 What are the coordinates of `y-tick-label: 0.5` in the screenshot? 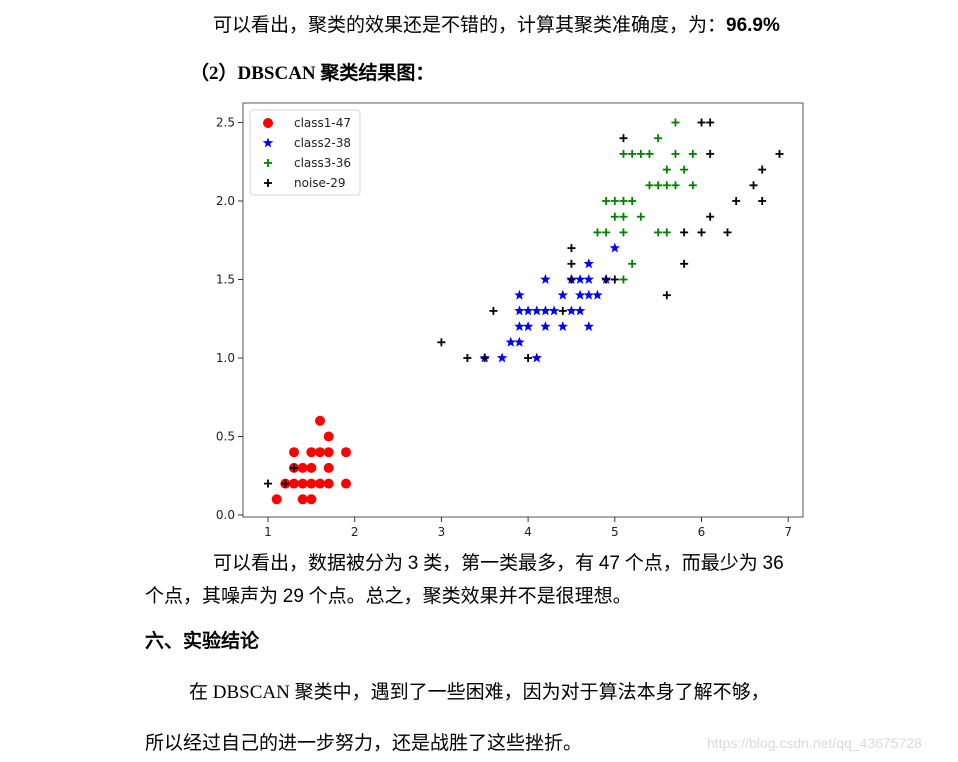 It's located at (225, 437).